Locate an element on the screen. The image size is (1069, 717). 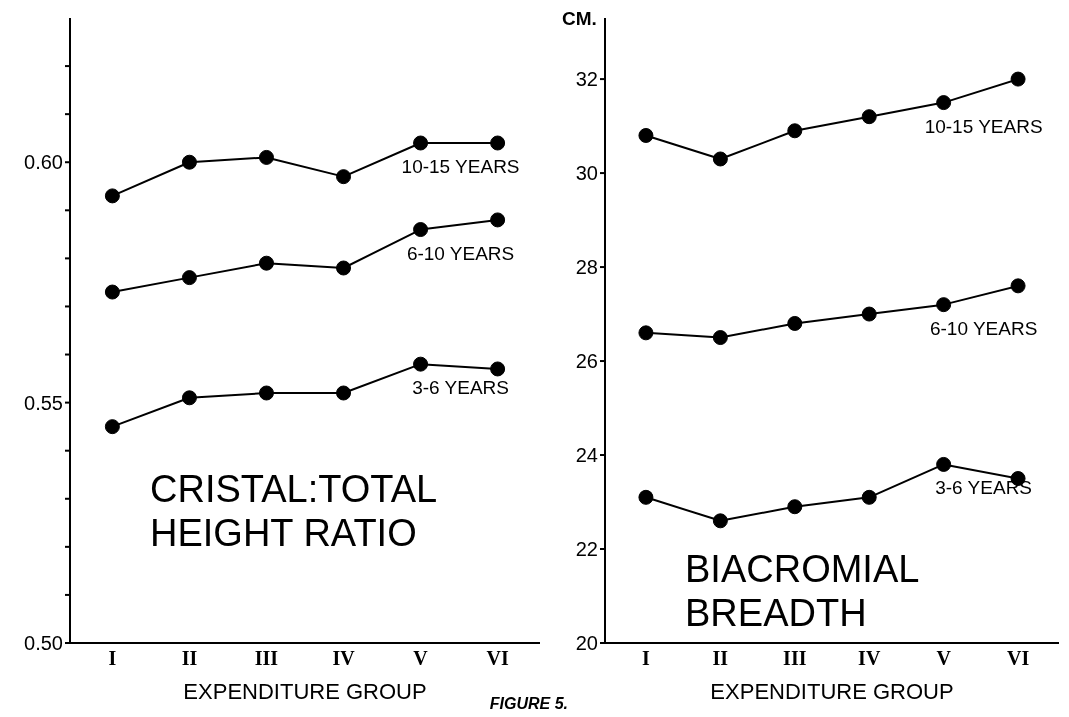
y-tick-label: 0.60 is located at coordinates (43, 162).